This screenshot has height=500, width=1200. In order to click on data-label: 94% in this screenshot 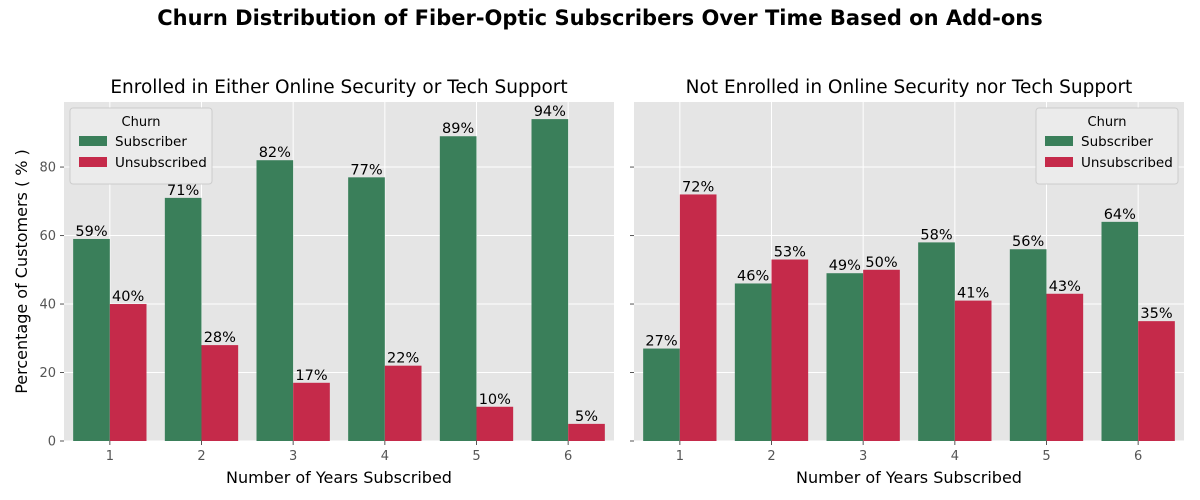, I will do `click(550, 112)`.